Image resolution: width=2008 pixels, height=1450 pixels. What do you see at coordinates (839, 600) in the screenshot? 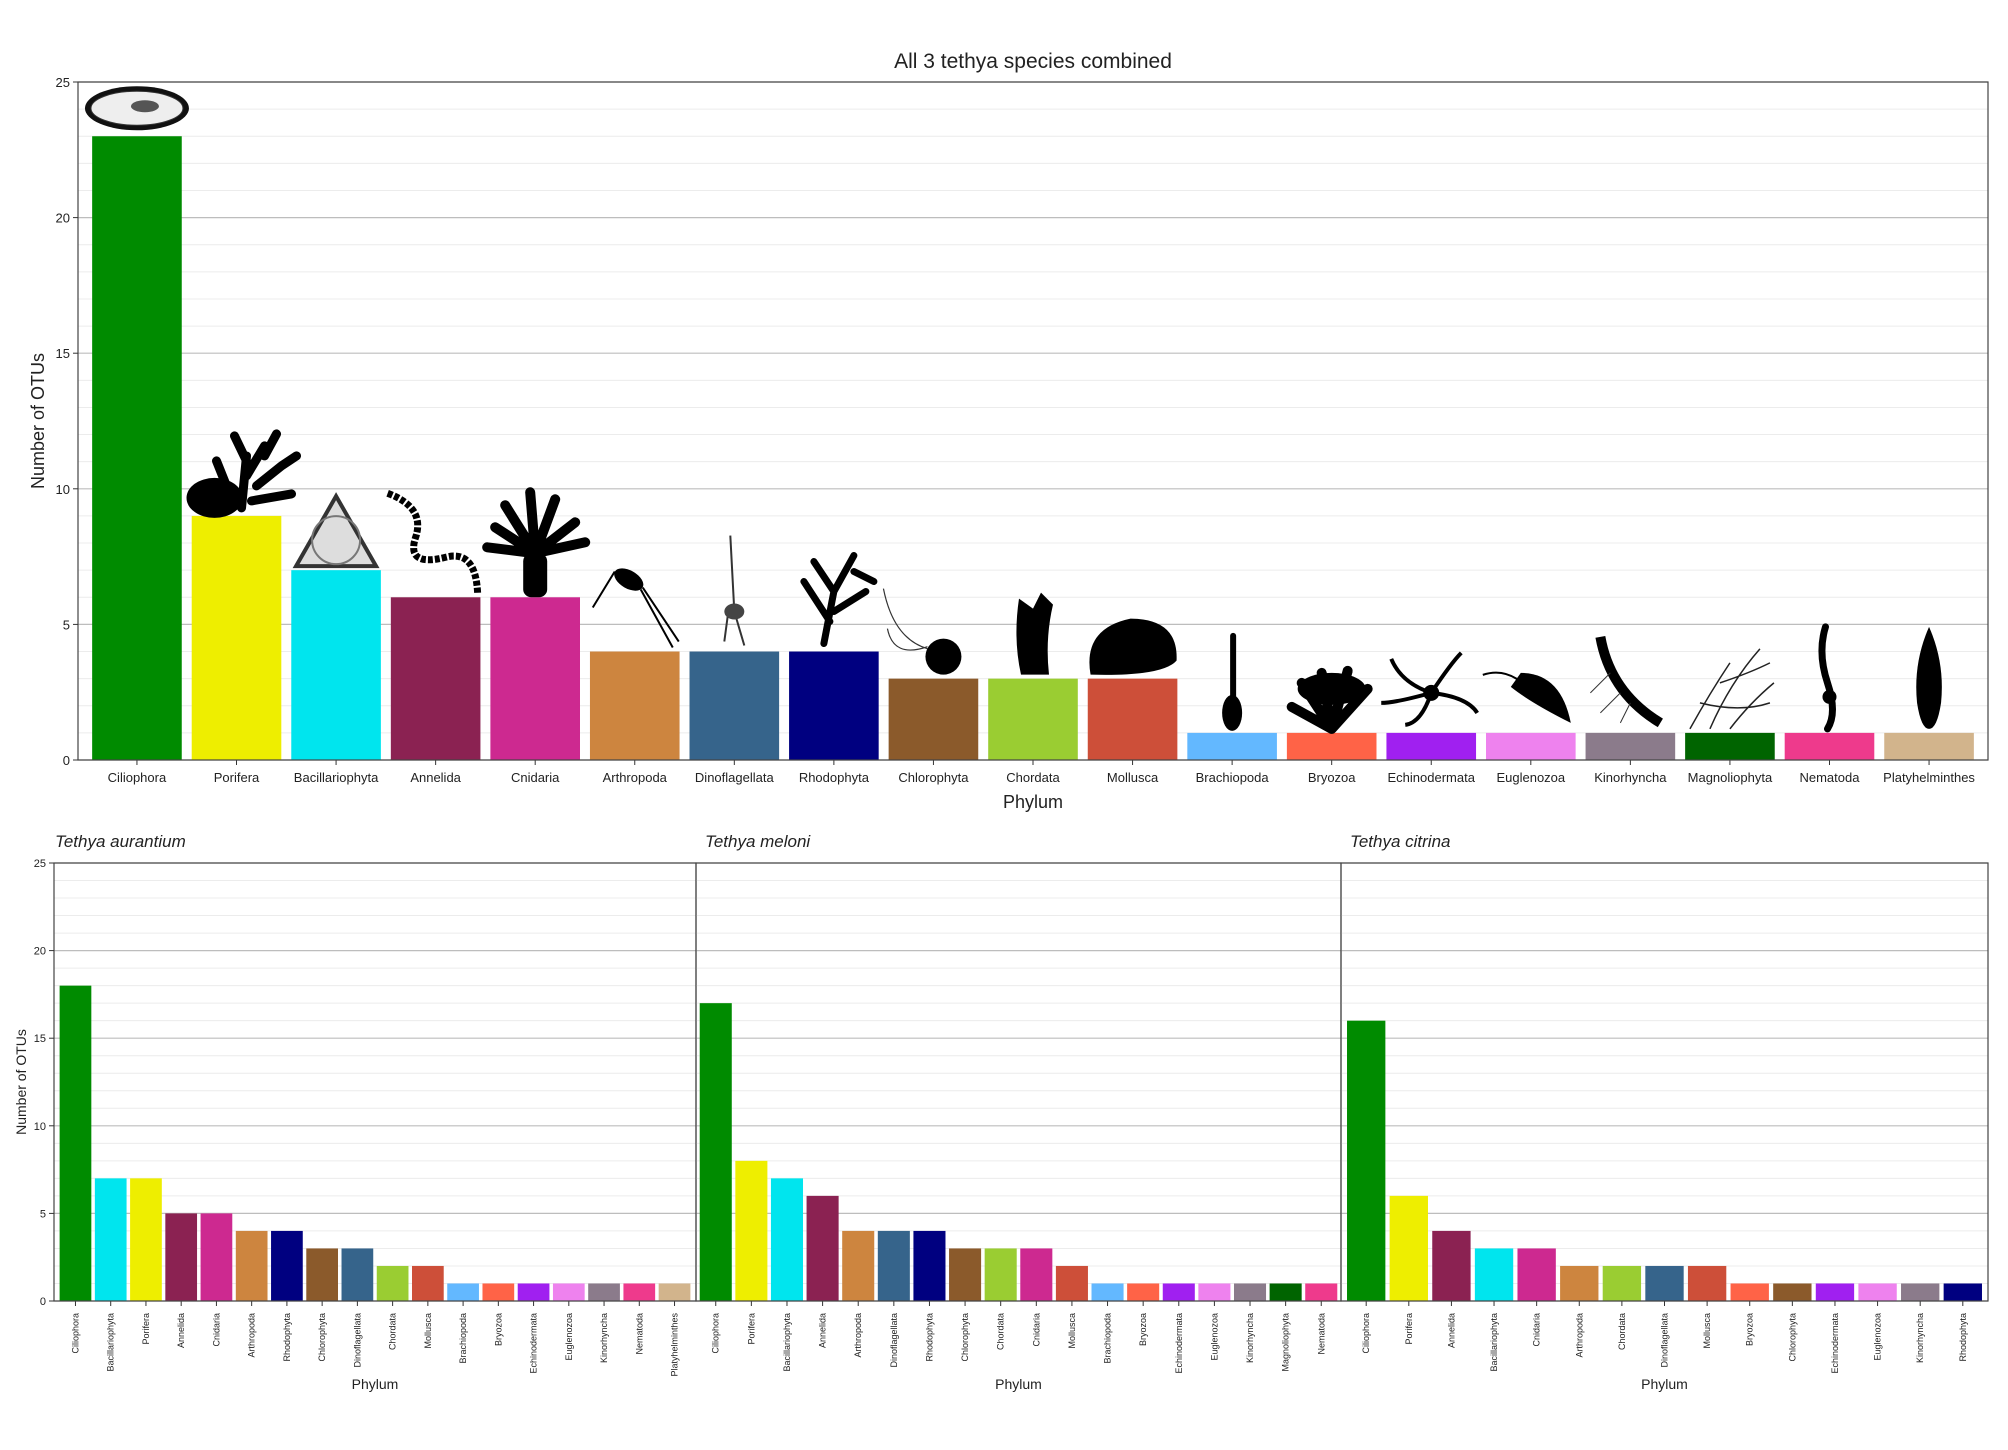
I see `rhodophyta-silhouette-icon` at bounding box center [839, 600].